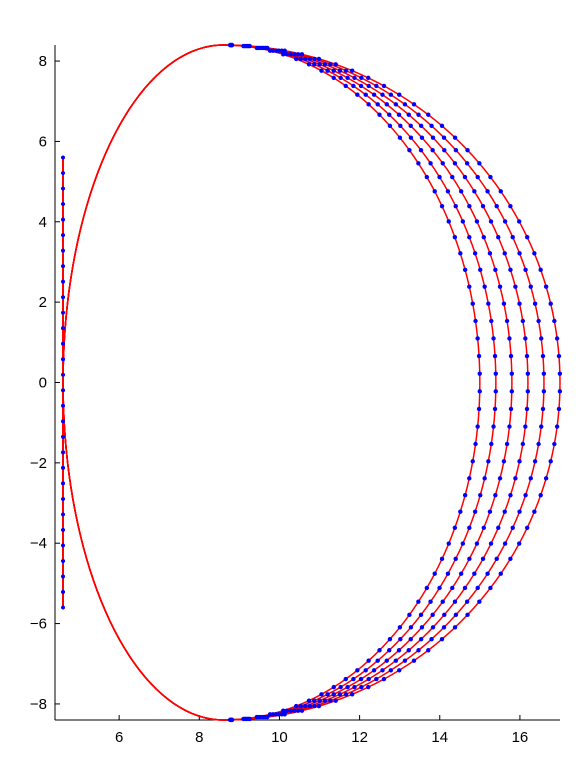 This screenshot has height=762, width=578. What do you see at coordinates (43, 61) in the screenshot?
I see `y-tick-label: 8` at bounding box center [43, 61].